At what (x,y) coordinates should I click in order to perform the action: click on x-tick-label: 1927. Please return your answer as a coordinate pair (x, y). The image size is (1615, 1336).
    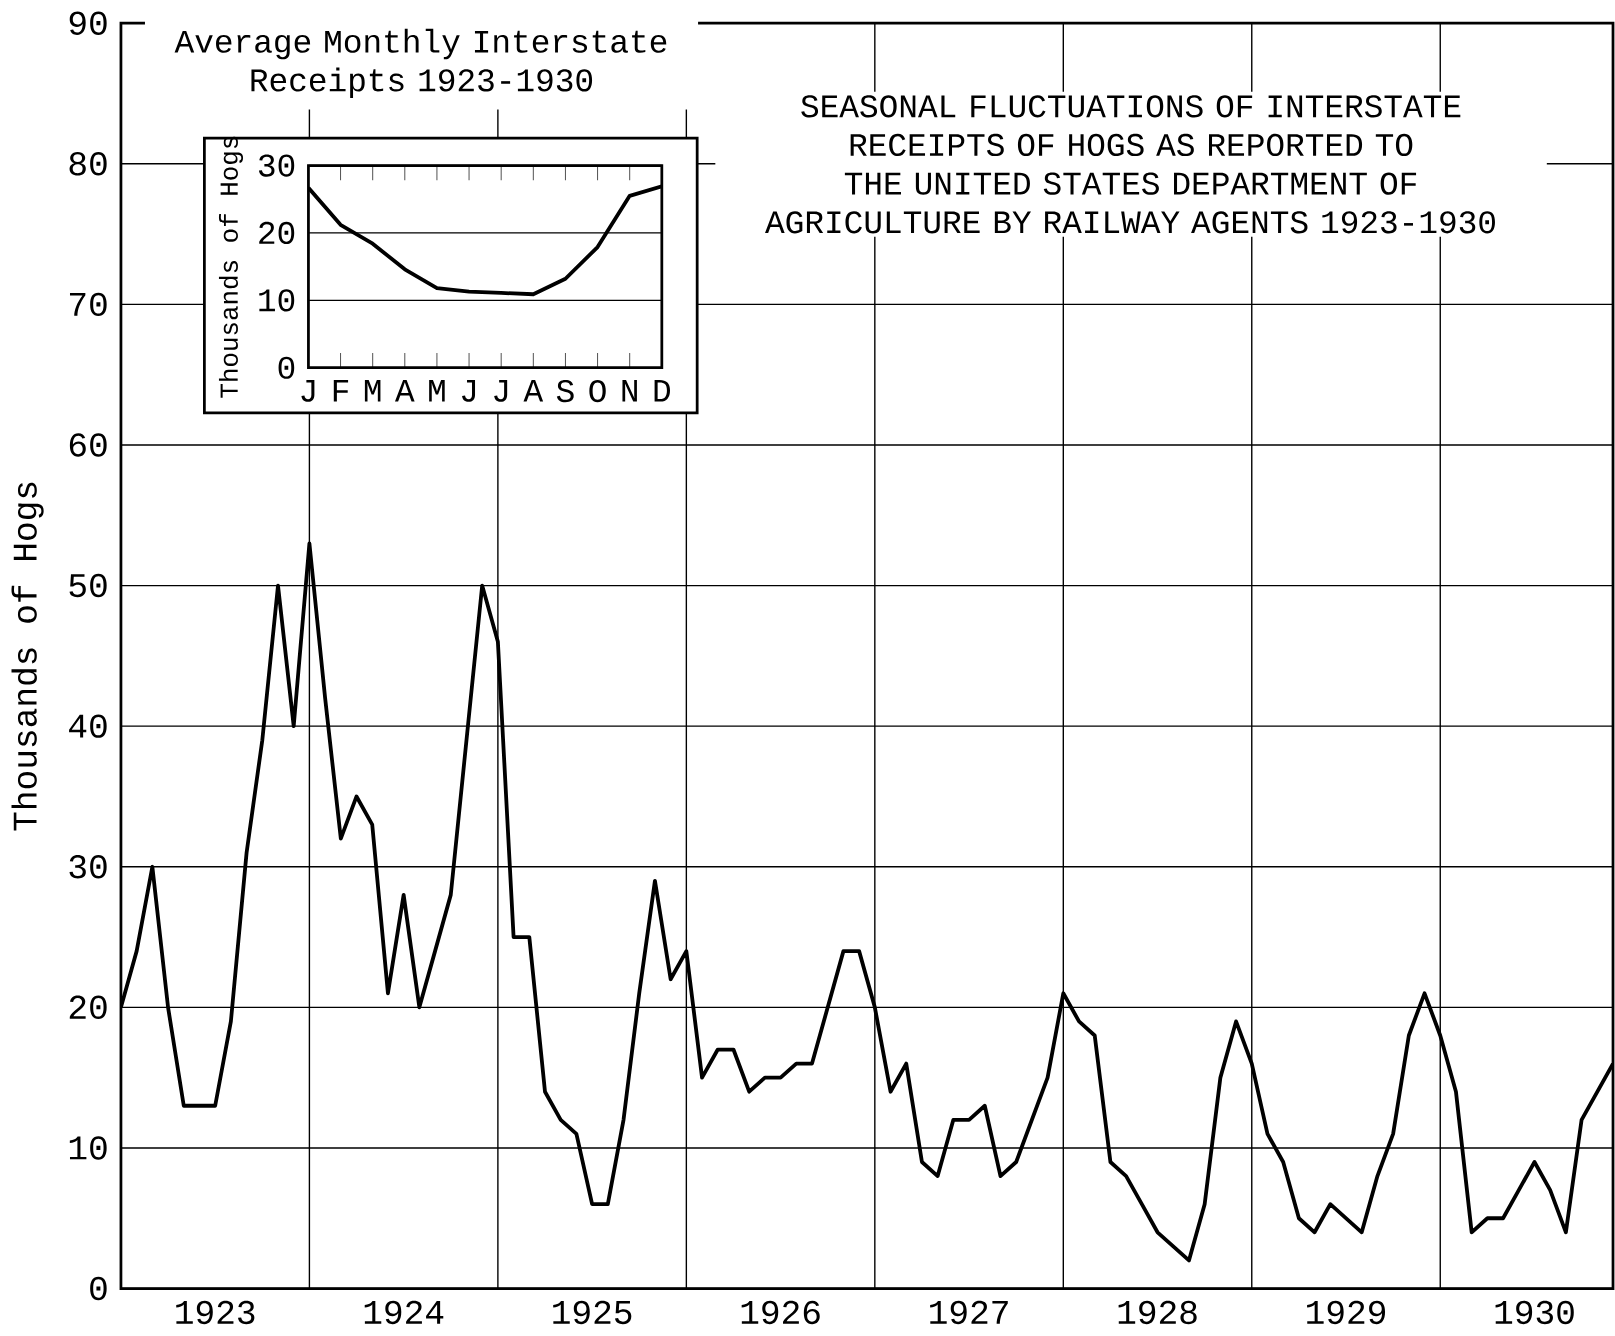
    Looking at the image, I should click on (969, 1312).